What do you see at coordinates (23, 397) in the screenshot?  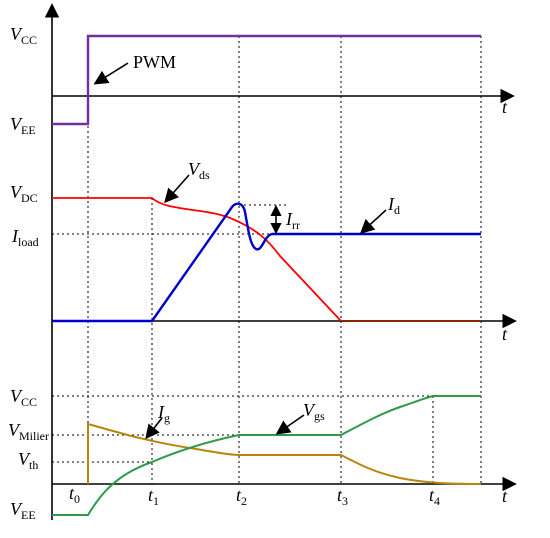 I see `bottom-vcc-label: VCC` at bounding box center [23, 397].